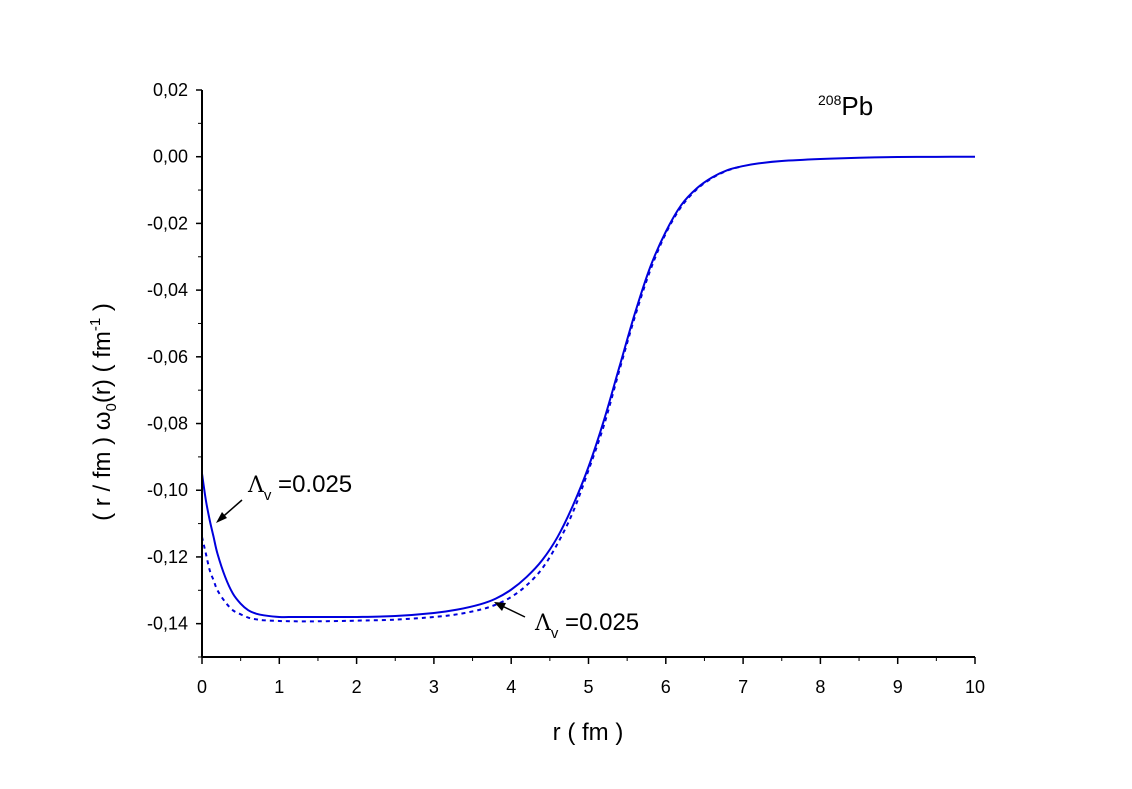  I want to click on y-axis-title-post: ), so click(102, 310).